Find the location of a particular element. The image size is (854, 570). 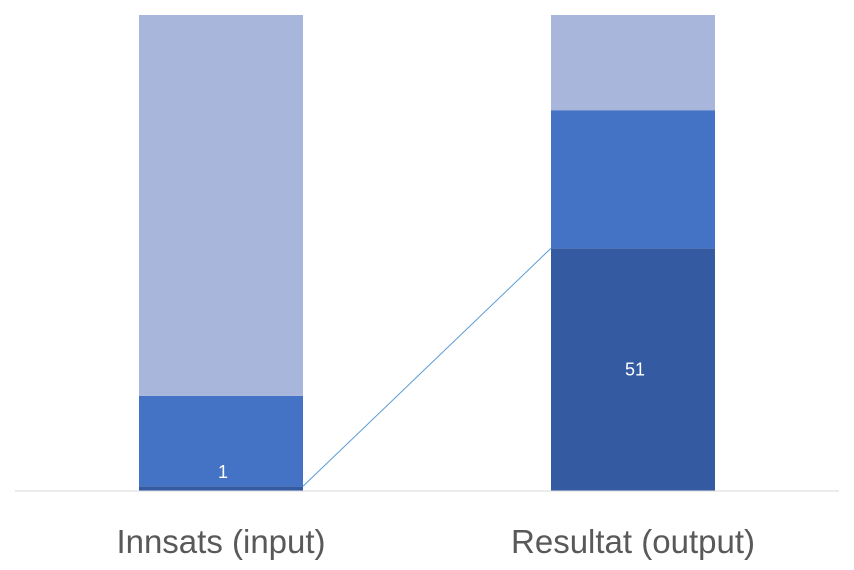

series-lines-layer is located at coordinates (427, 367).